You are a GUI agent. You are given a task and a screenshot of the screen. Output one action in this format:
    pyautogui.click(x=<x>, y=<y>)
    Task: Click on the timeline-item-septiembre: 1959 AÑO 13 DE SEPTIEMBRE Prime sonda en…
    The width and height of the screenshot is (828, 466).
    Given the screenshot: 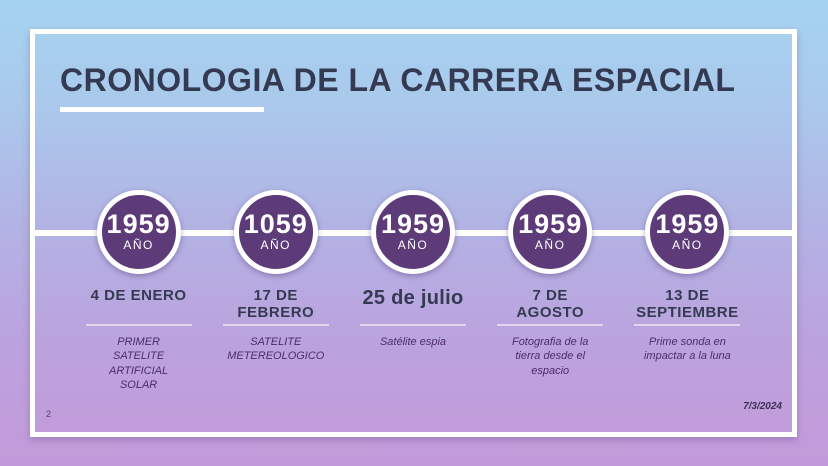 What is the action you would take?
    pyautogui.click(x=687, y=291)
    